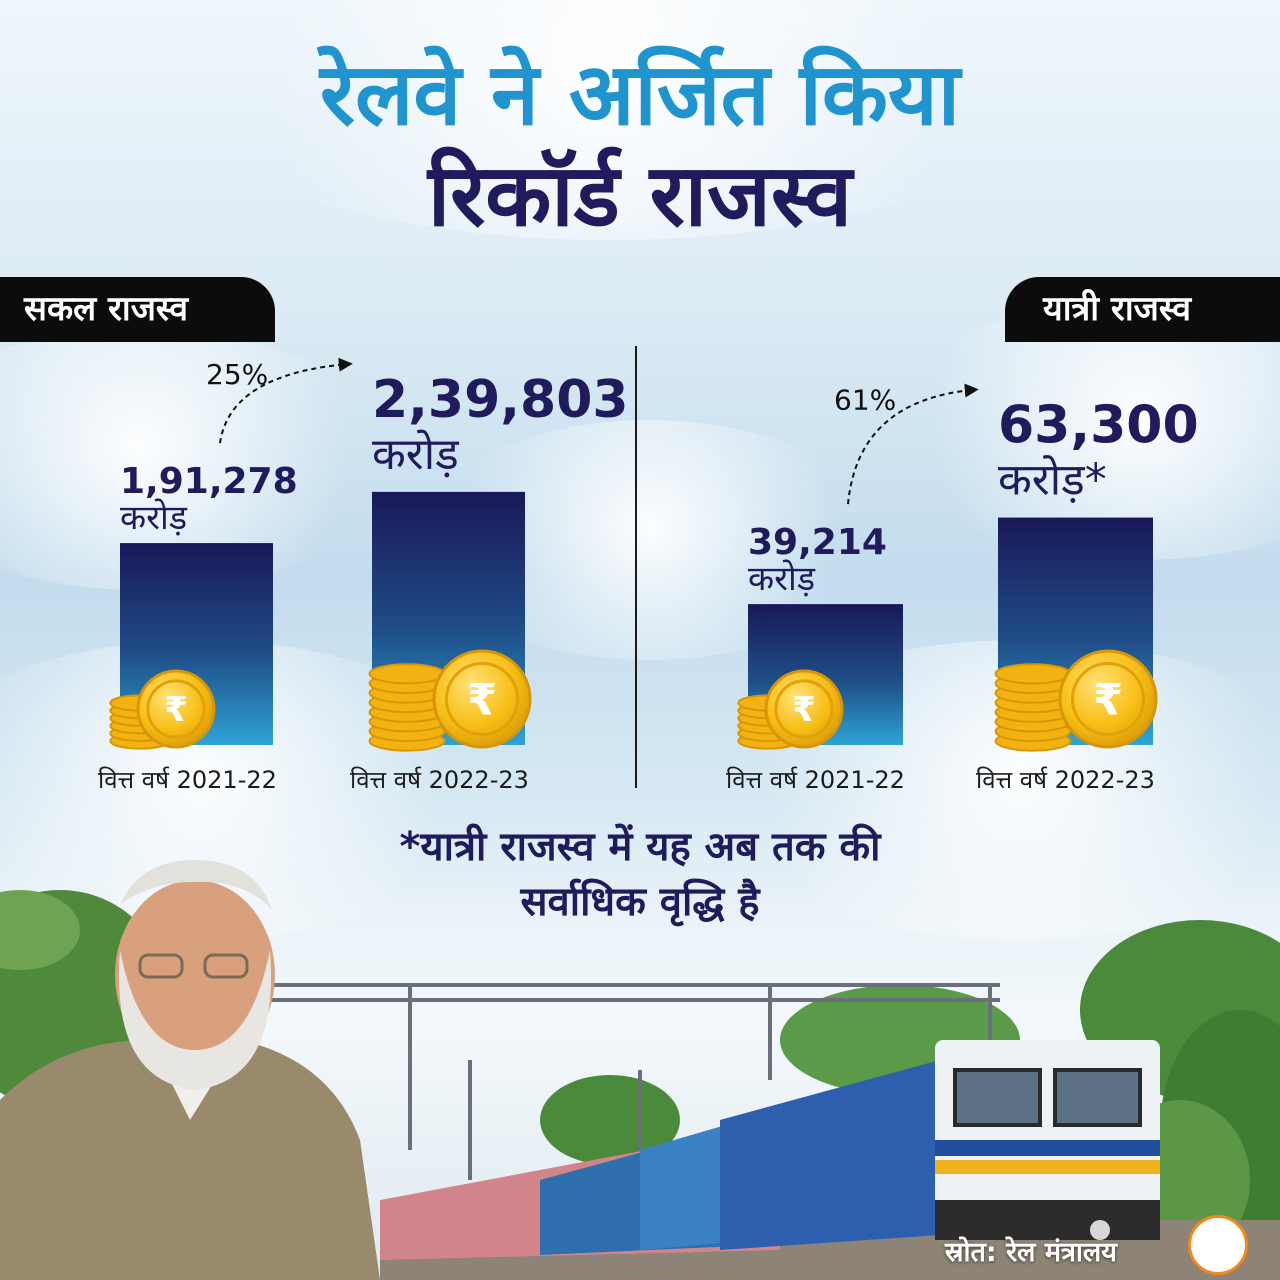  What do you see at coordinates (1098, 426) in the screenshot?
I see `value-label: 63,300` at bounding box center [1098, 426].